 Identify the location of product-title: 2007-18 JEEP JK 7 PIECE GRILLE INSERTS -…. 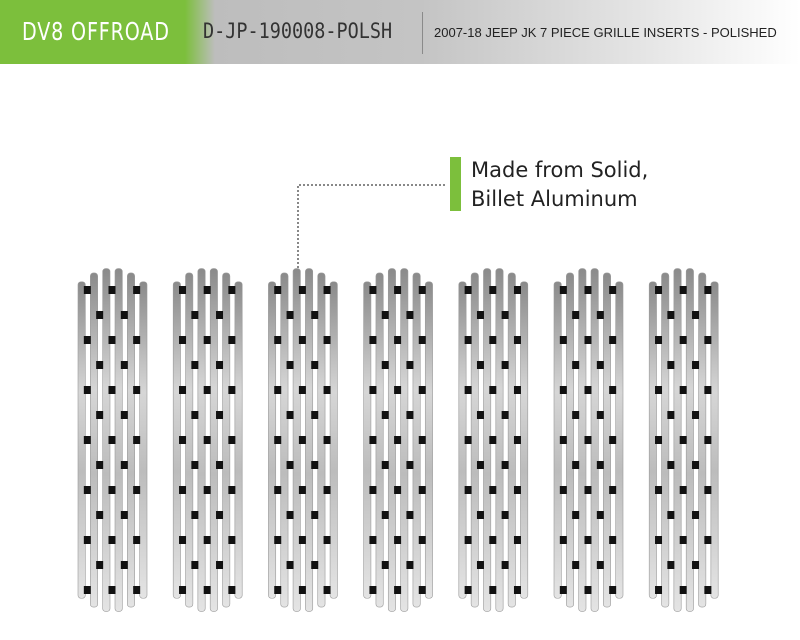
(605, 32).